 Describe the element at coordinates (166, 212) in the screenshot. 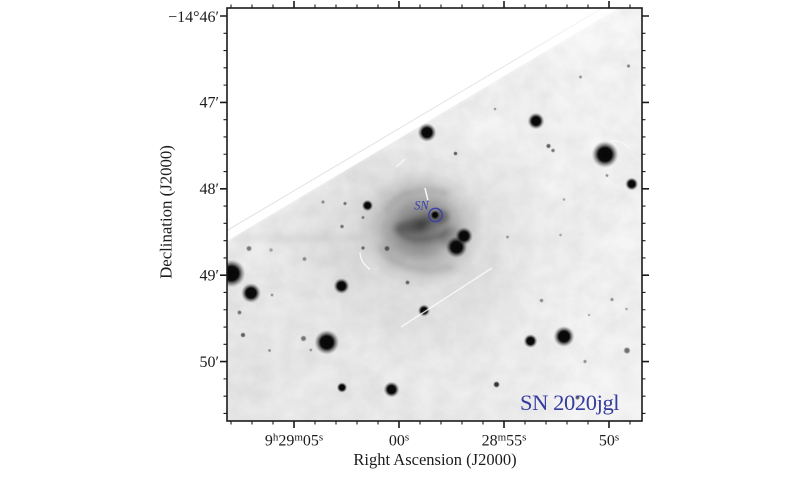

I see `svg-text: Declination (J2000)` at that location.